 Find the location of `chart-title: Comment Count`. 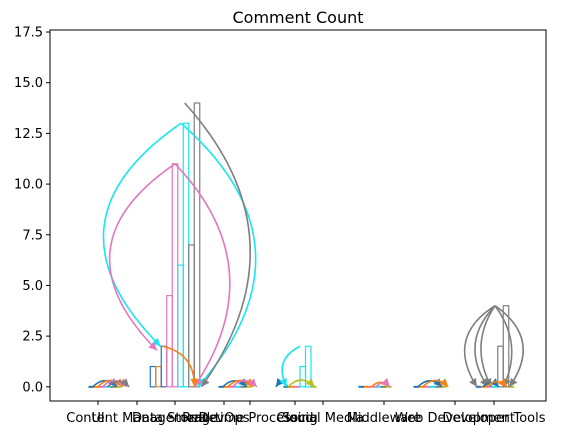

chart-title: Comment Count is located at coordinates (298, 17).